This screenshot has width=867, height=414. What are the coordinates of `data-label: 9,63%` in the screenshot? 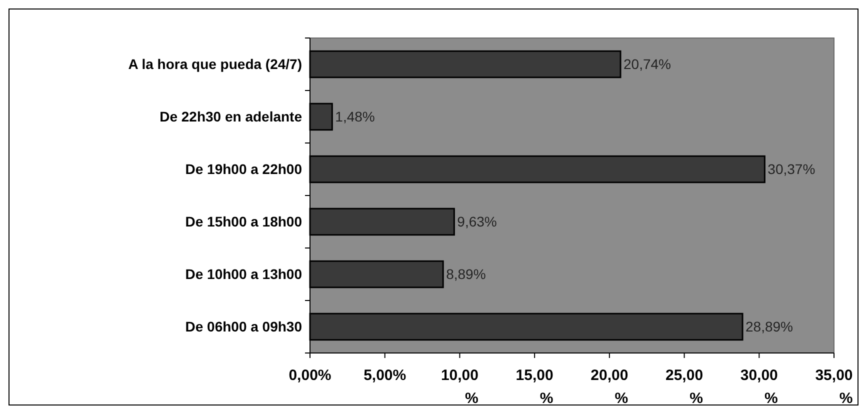 It's located at (477, 222).